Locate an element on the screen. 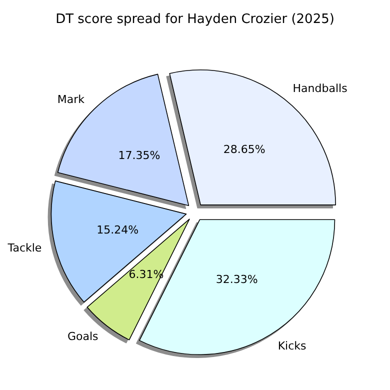  data-label: 17.35% is located at coordinates (139, 155).